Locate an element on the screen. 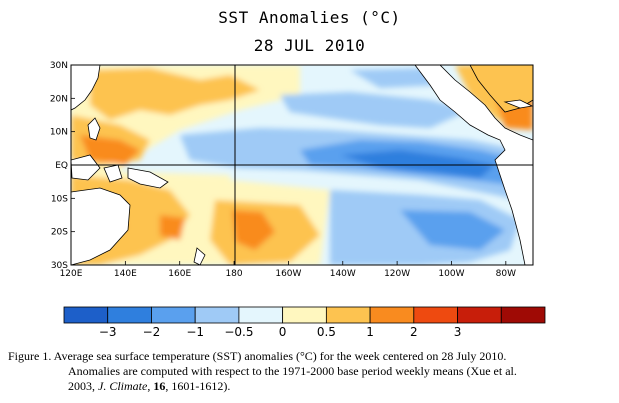 This screenshot has height=403, width=619. lat-label: 30N is located at coordinates (59, 66).